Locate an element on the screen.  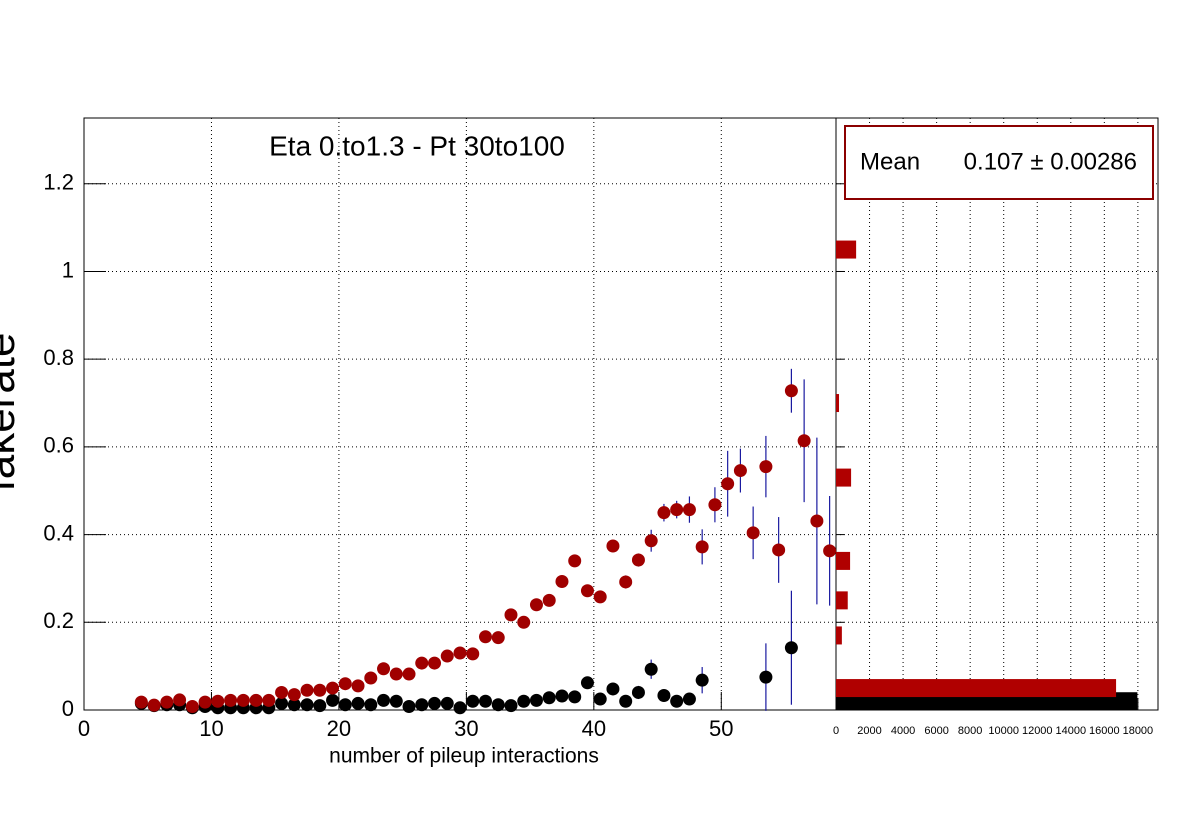
x-tick-label: 6000 is located at coordinates (936, 731).